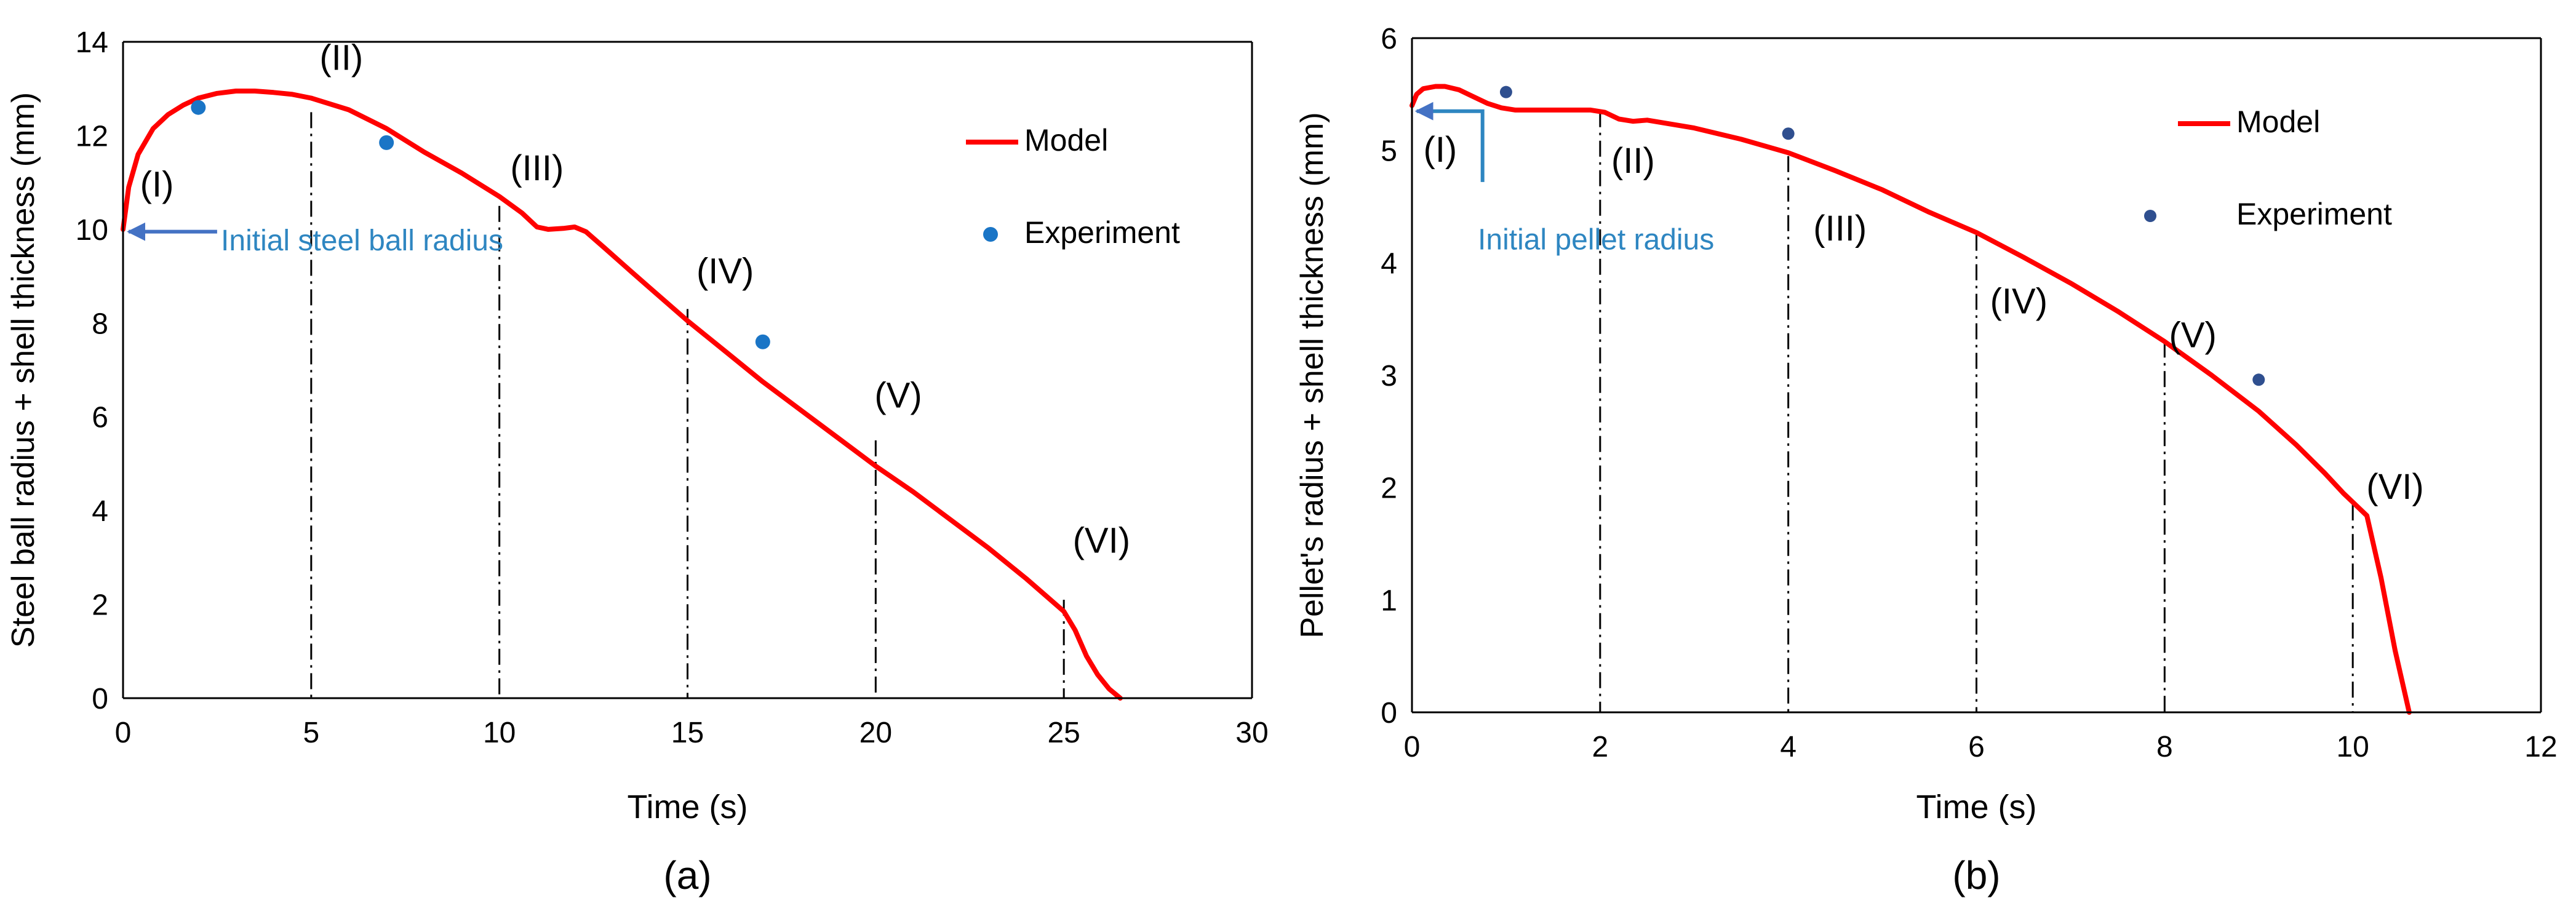  Describe the element at coordinates (24, 370) in the screenshot. I see `y-axis-title: Steel ball radius + shell thickness (mm)` at that location.